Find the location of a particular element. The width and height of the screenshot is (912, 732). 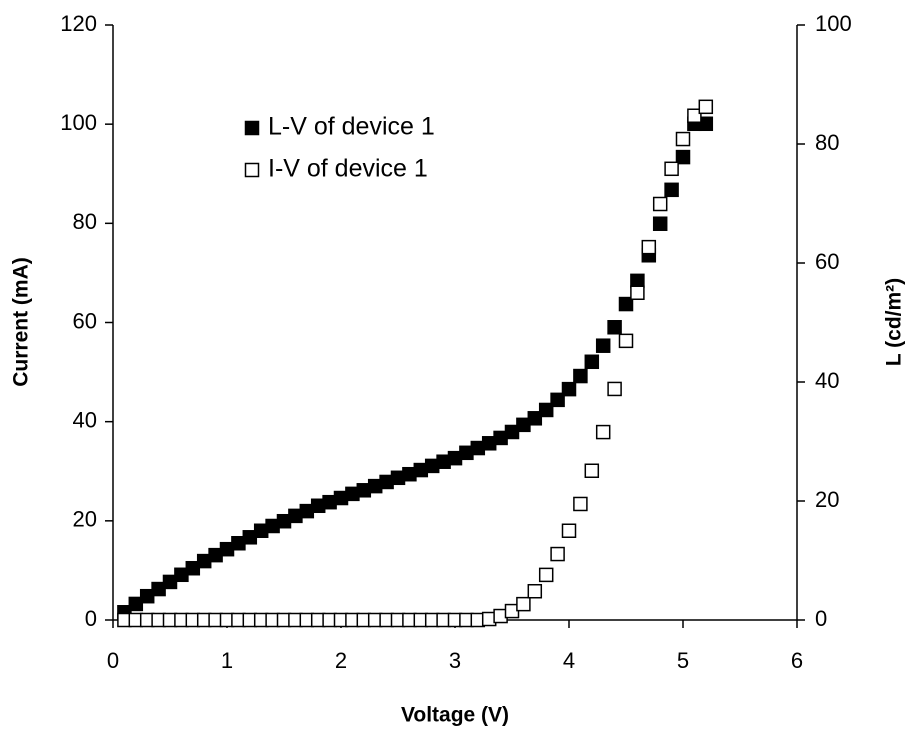

y-tick-label: 0 is located at coordinates (91, 618).